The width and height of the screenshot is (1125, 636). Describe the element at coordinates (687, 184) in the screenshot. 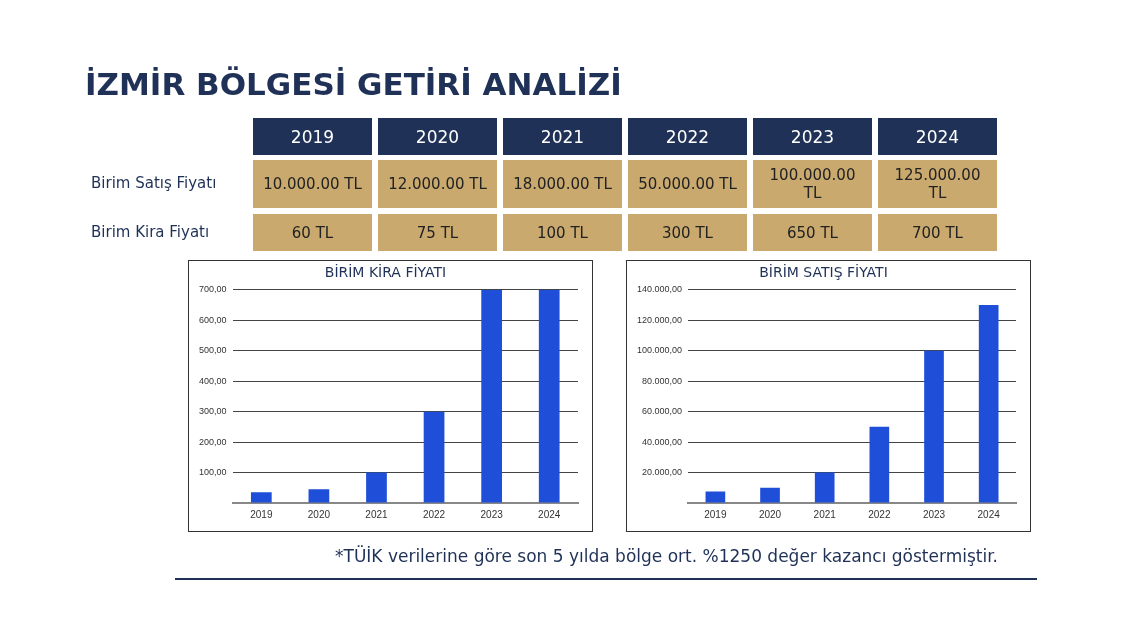

I see `text: 50.000.00 TL` at that location.